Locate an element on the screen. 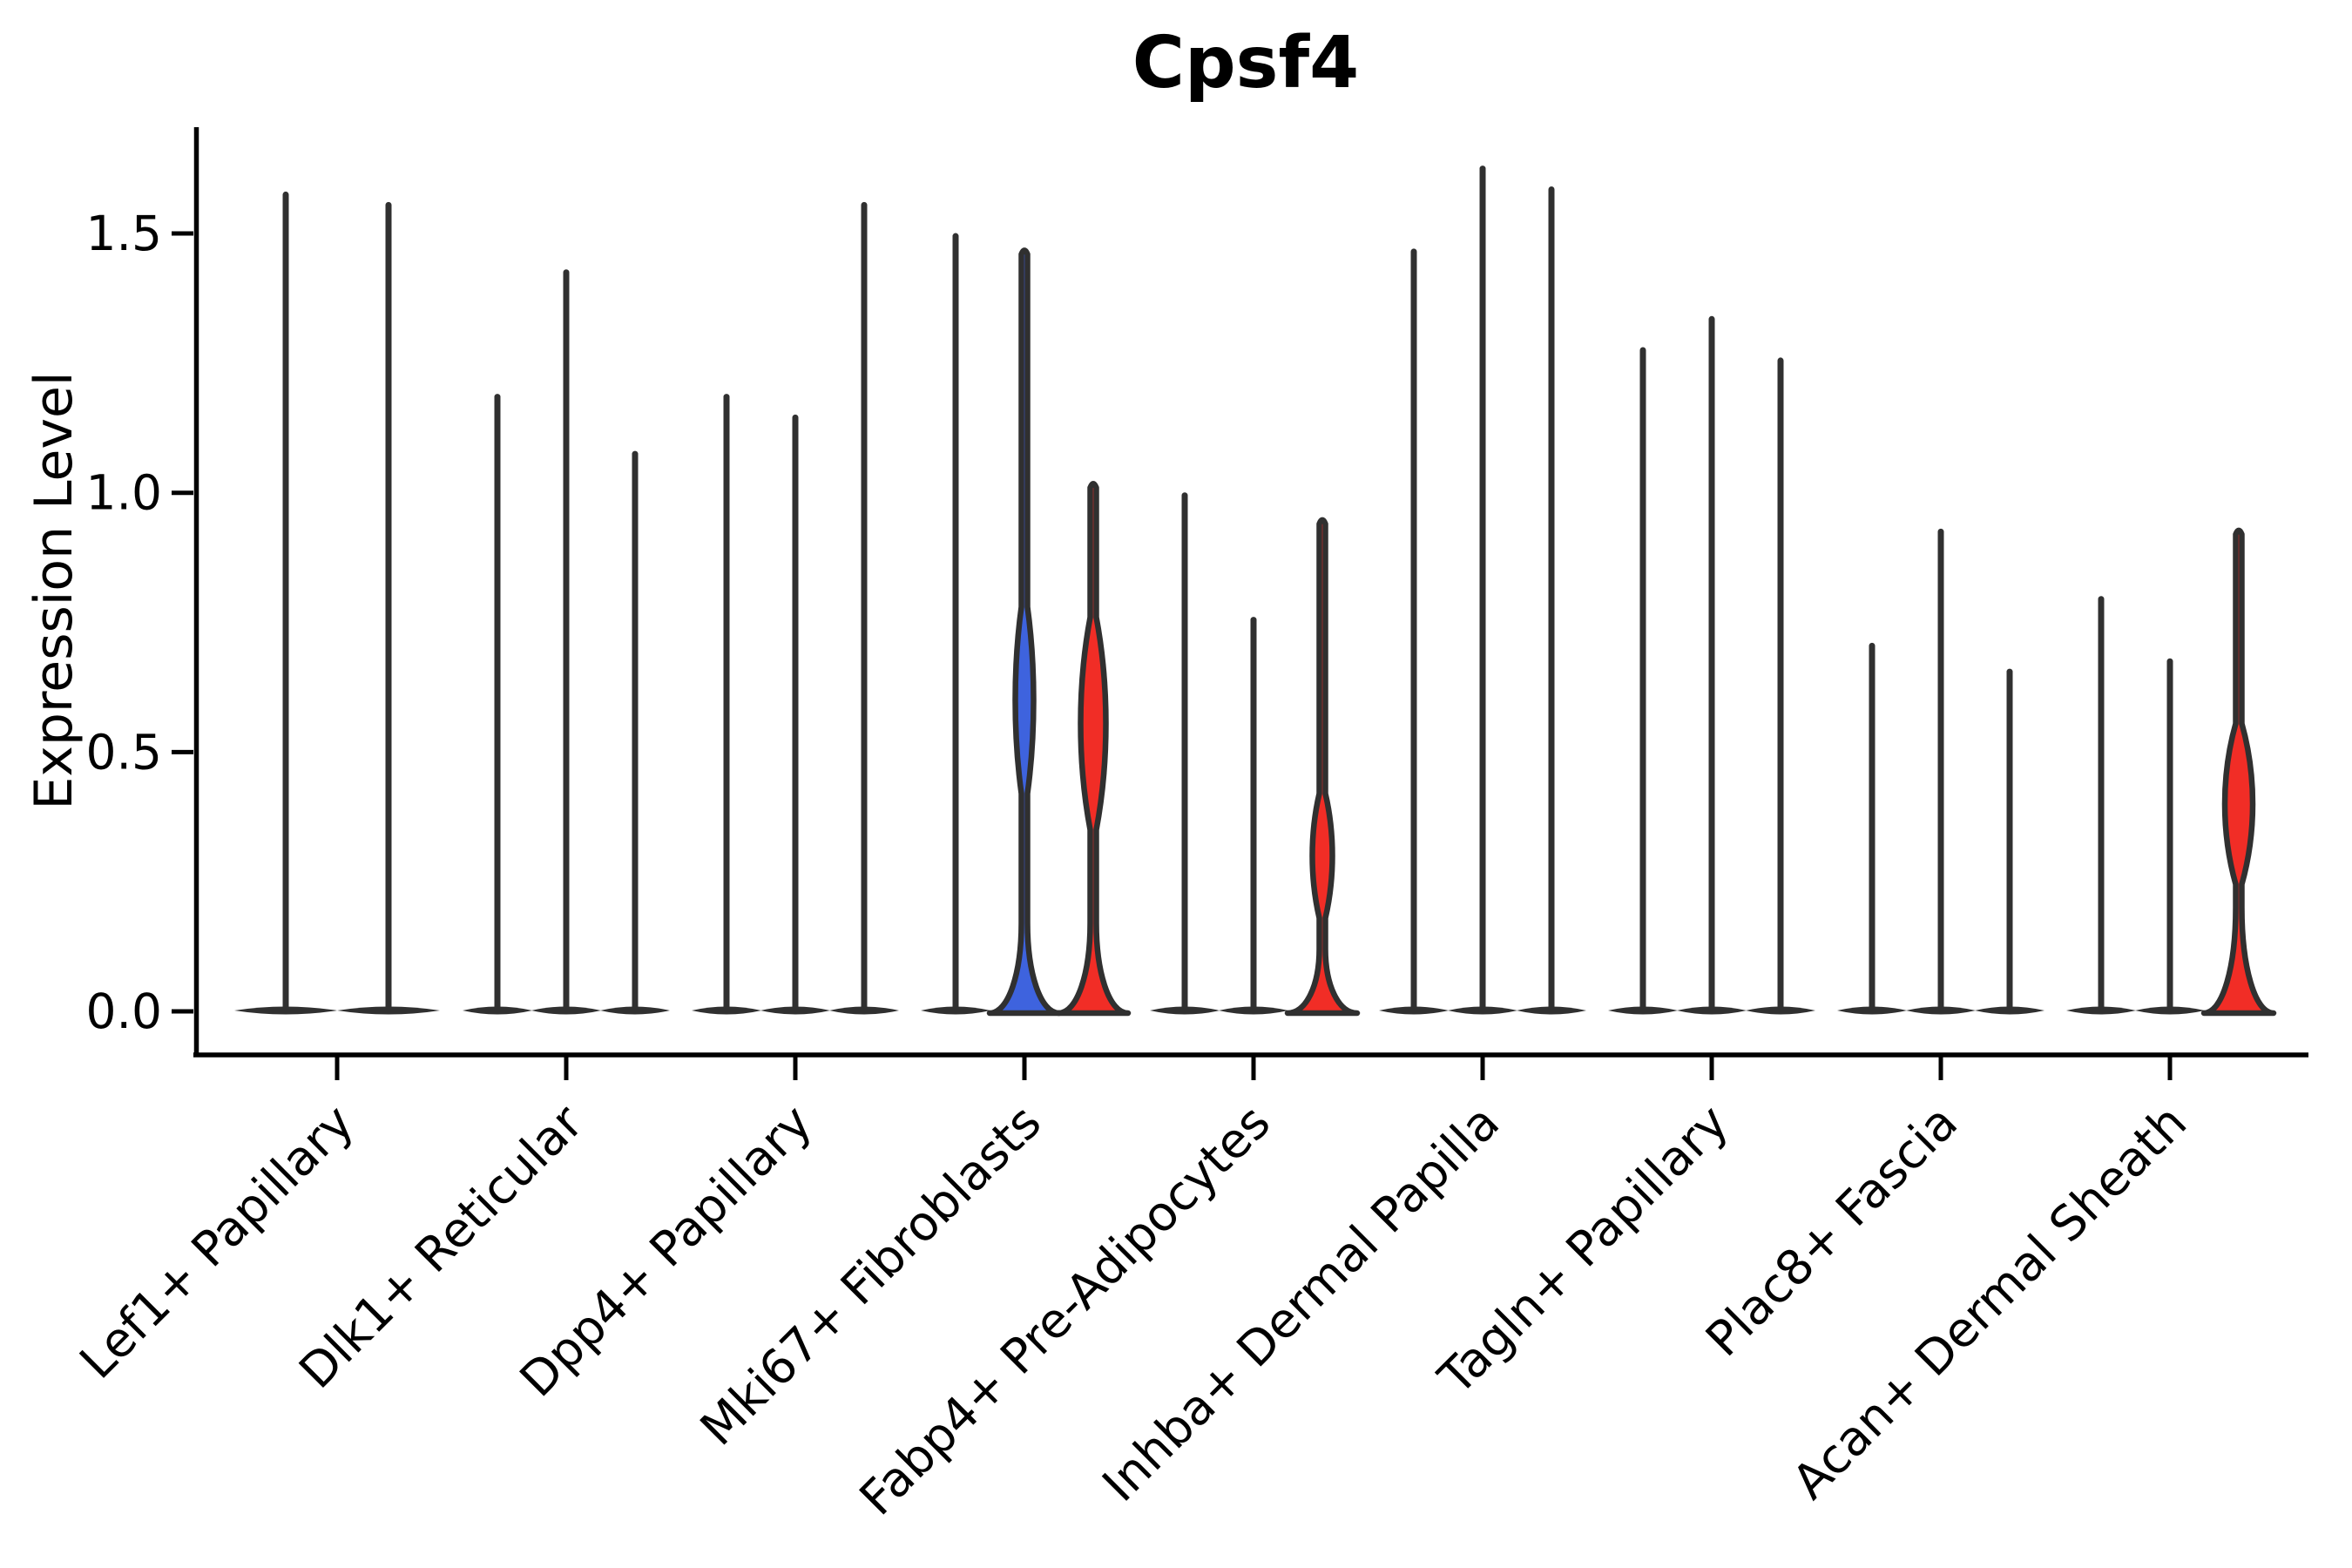  x-tick-label: Fabp4+ Pre-Adipocytes is located at coordinates (1064, 1310).